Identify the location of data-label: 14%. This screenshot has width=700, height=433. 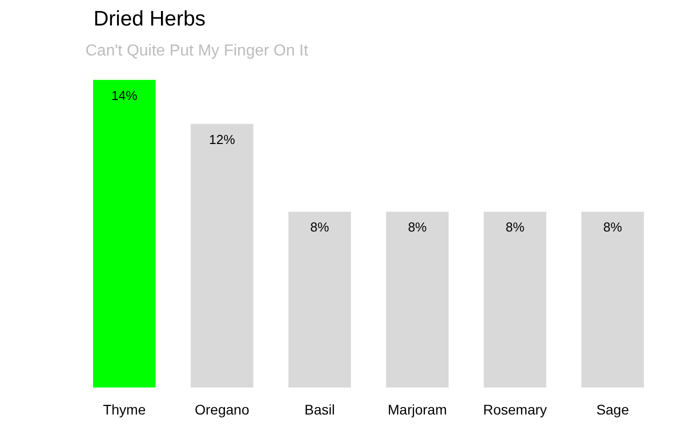
(124, 95).